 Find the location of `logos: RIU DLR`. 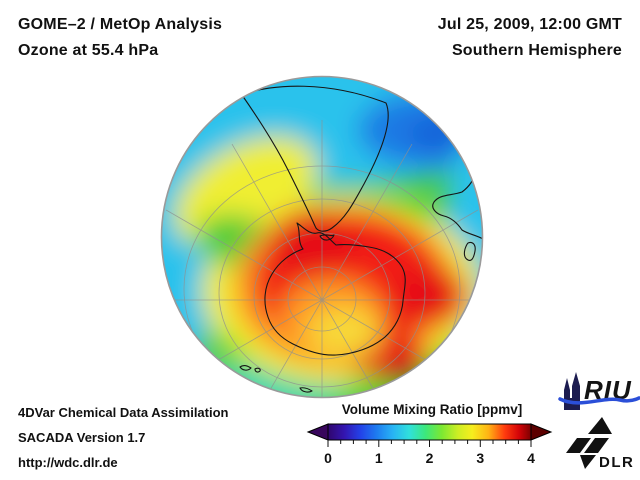

logos: RIU DLR is located at coordinates (599, 421).